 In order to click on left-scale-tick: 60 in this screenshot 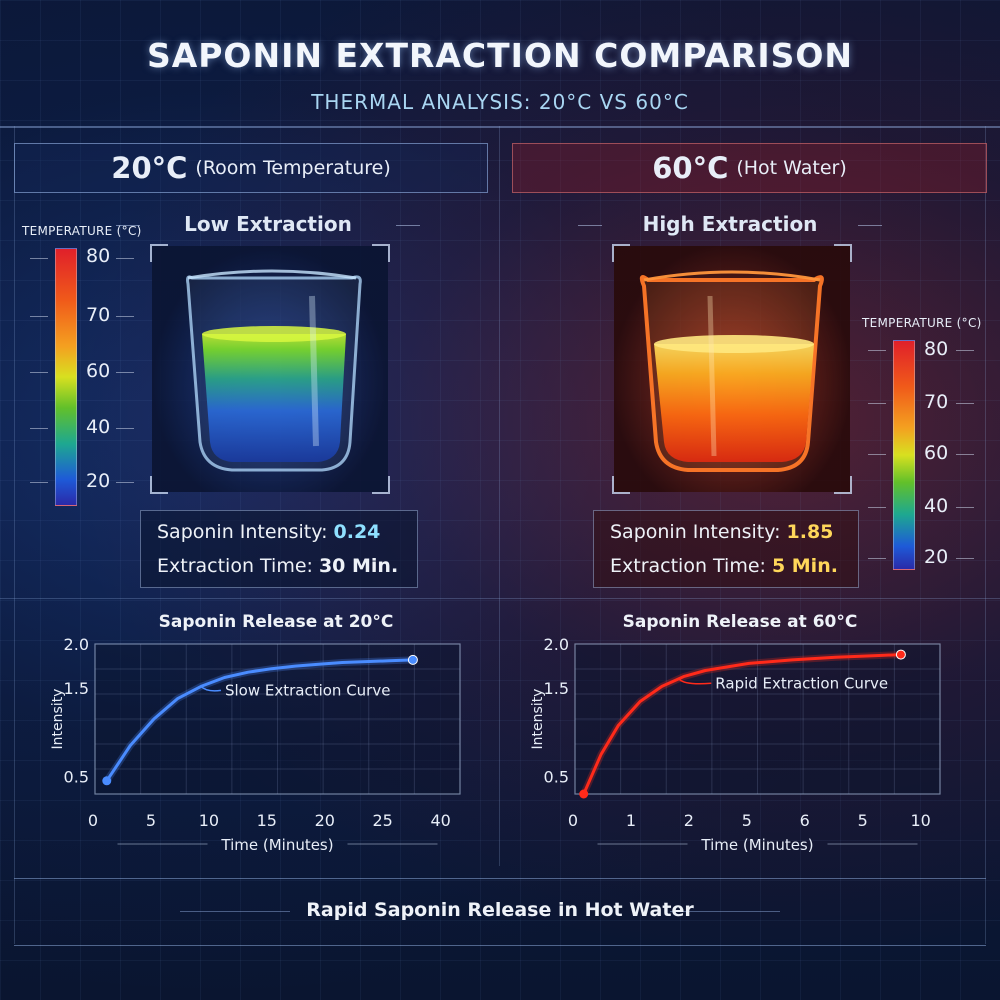, I will do `click(98, 371)`.